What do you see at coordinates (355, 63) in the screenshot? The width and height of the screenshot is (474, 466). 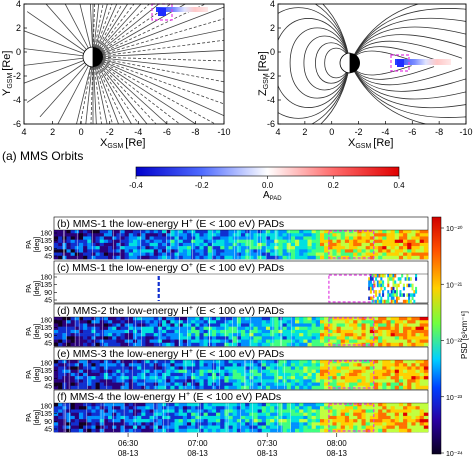 I see `earth-nightside-xz` at bounding box center [355, 63].